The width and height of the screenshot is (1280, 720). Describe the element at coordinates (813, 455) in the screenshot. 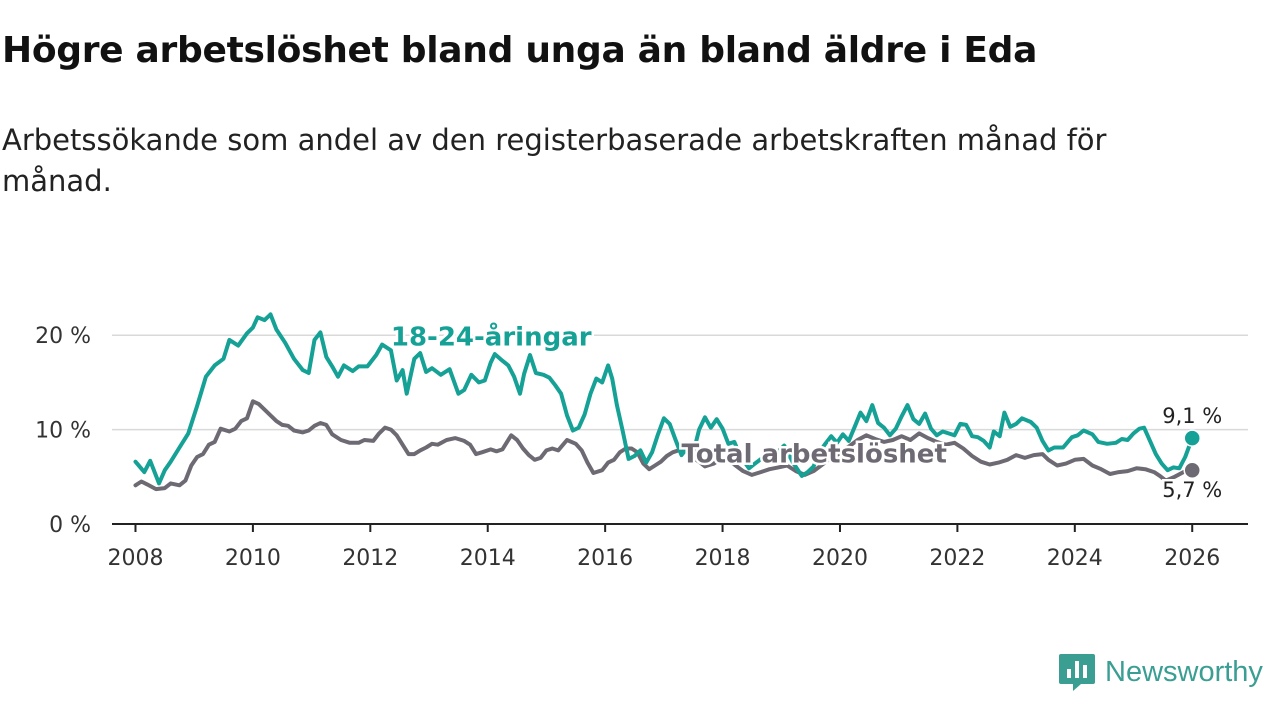

I see `series-label-total: Total arbetslöshet` at that location.